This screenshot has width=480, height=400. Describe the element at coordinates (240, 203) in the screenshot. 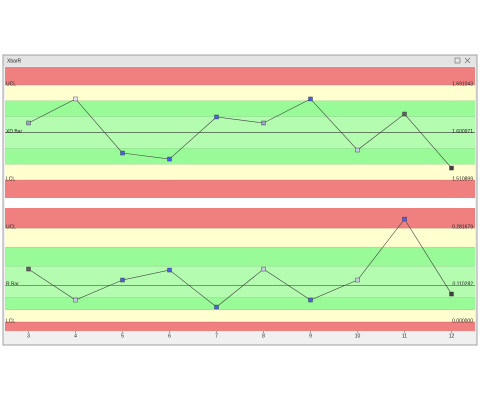

I see `separator` at that location.